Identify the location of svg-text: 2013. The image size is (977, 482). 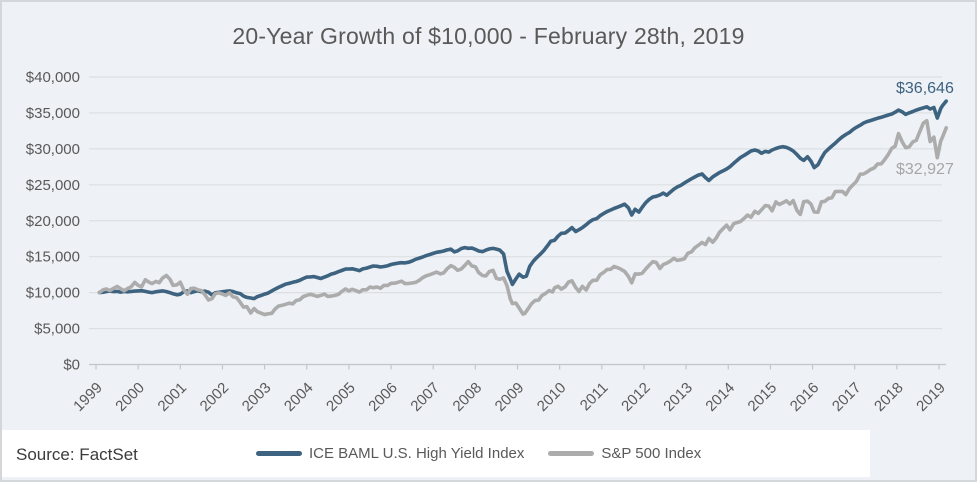
(678, 397).